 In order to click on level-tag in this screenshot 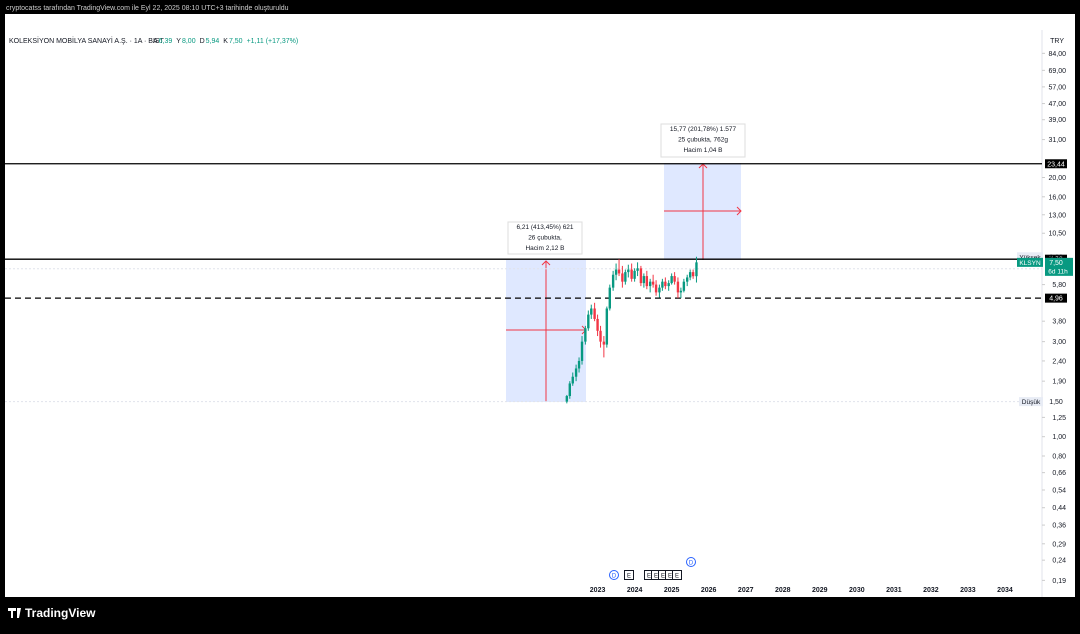, I will do `click(1056, 298)`.